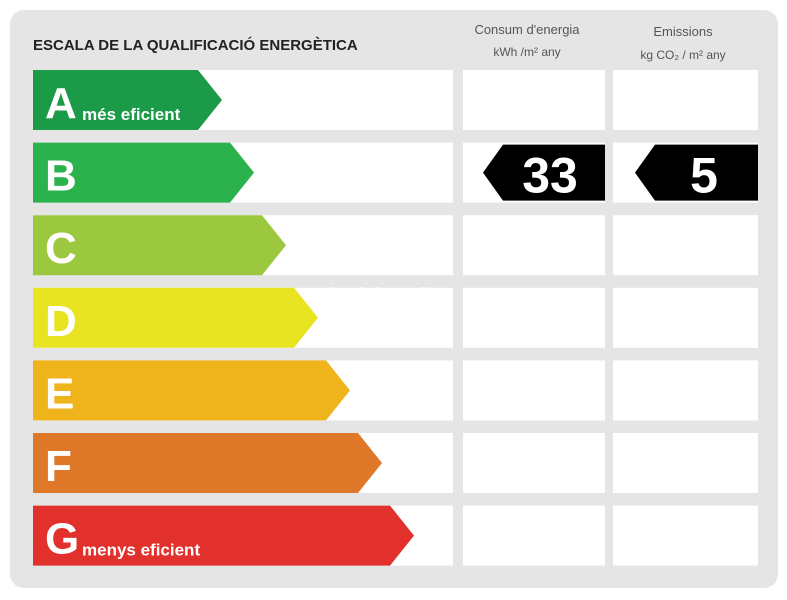 Image resolution: width=787 pixels, height=600 pixels. What do you see at coordinates (59, 393) in the screenshot?
I see `rating-letter: E` at bounding box center [59, 393].